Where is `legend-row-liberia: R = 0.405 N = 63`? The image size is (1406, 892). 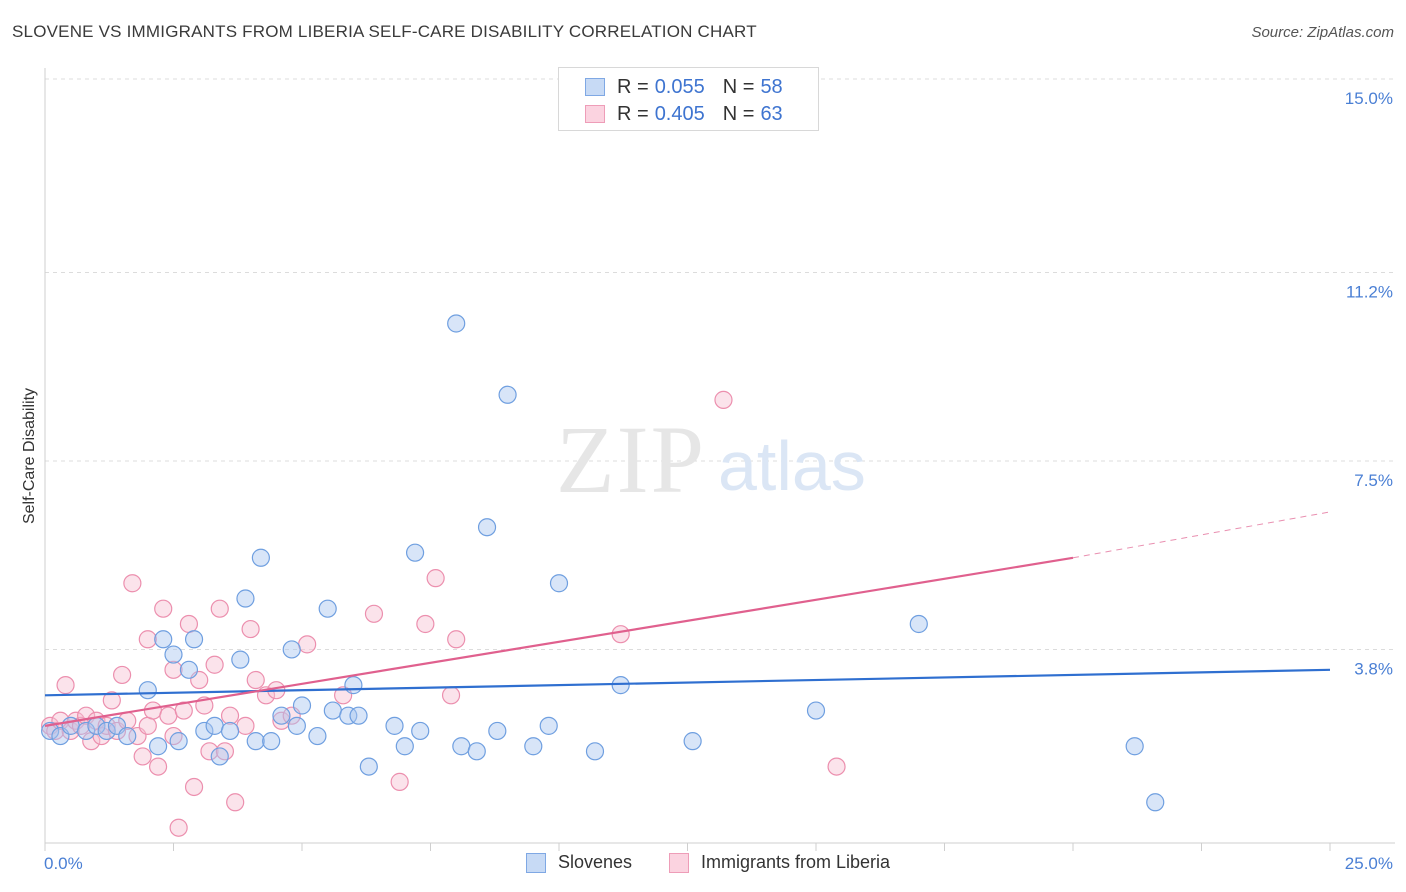 legend-row-liberia: R = 0.405 N = 63 is located at coordinates (684, 114).